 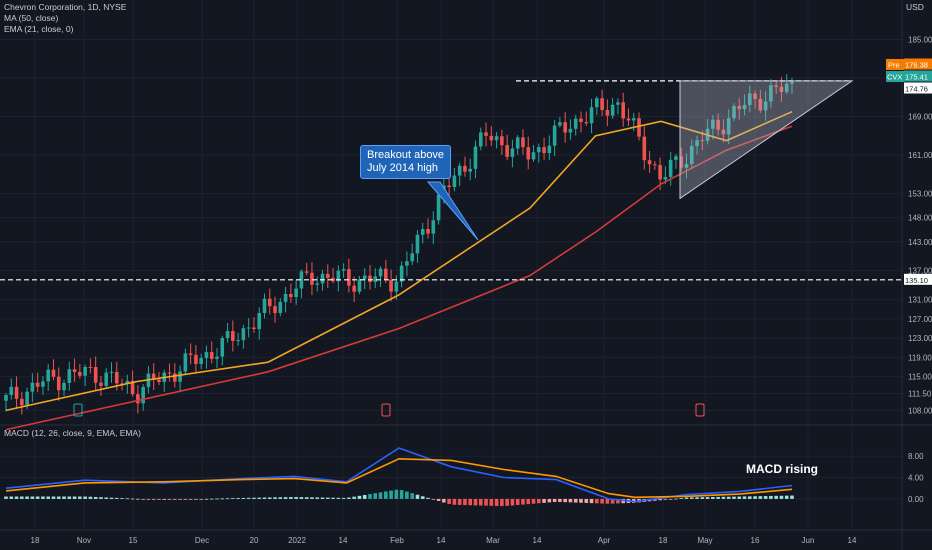 I want to click on ascending-triangle, so click(x=766, y=140).